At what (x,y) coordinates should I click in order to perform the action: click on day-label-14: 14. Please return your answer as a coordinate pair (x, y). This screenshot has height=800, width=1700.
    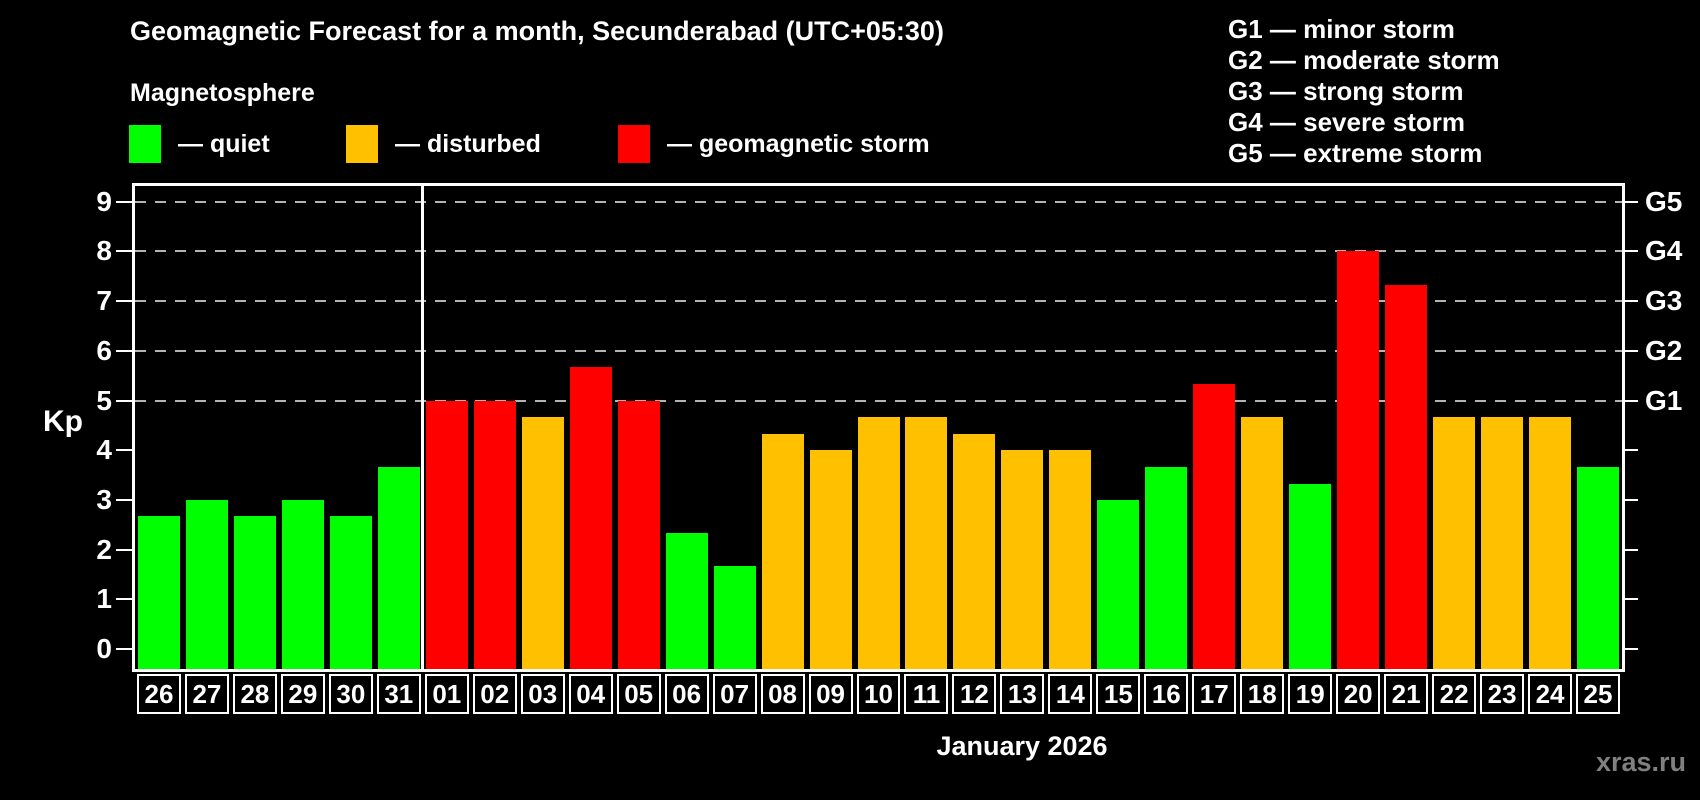
    Looking at the image, I should click on (1070, 694).